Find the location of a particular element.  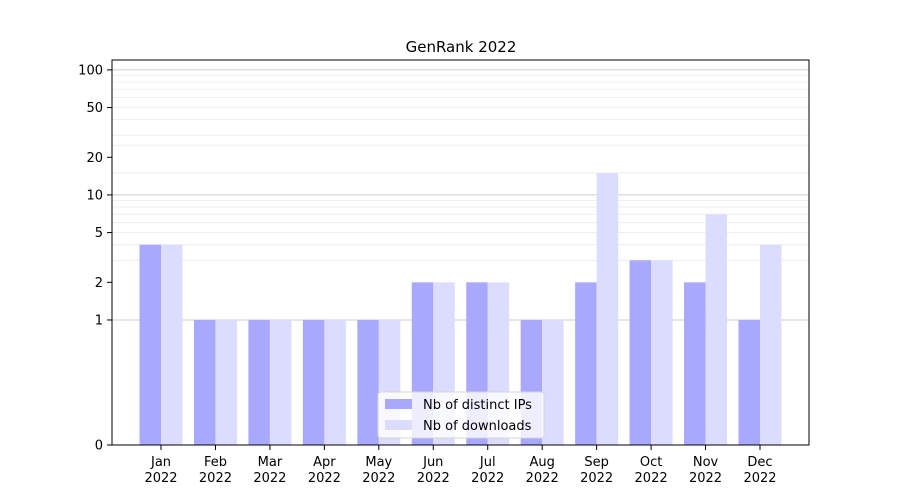

x-tick-label: Feb 2022 is located at coordinates (215, 470).